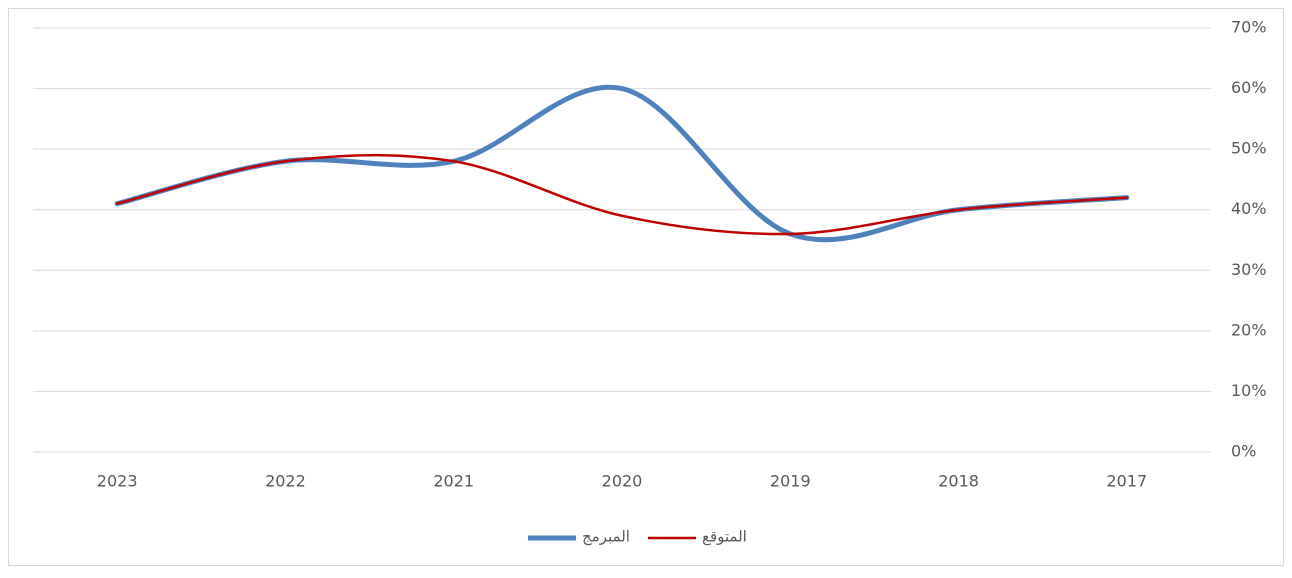  What do you see at coordinates (606, 537) in the screenshot?
I see `legend-label: المبرمج` at bounding box center [606, 537].